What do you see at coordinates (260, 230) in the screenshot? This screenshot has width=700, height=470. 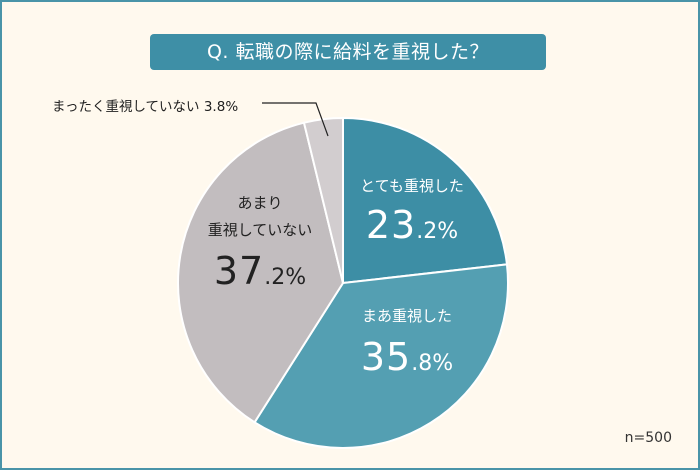 I see `slice-name-line2: 重視していない` at bounding box center [260, 230].